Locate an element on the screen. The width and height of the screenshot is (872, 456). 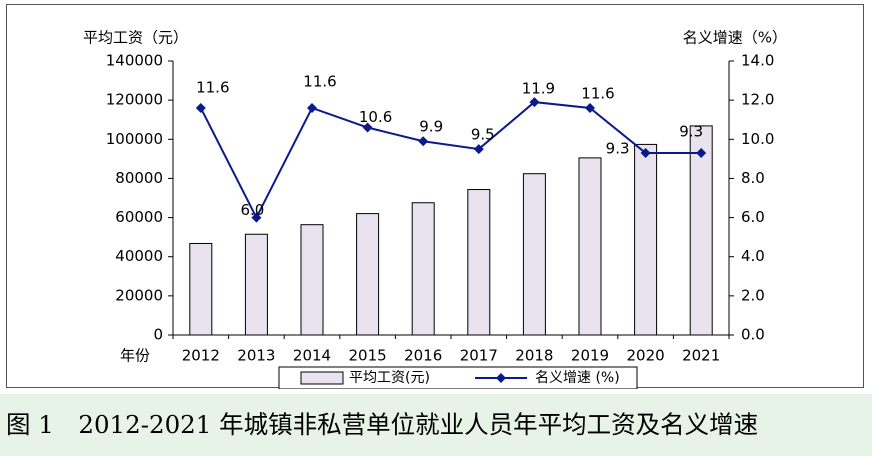
left-tick-label: 100000 is located at coordinates (134, 139).